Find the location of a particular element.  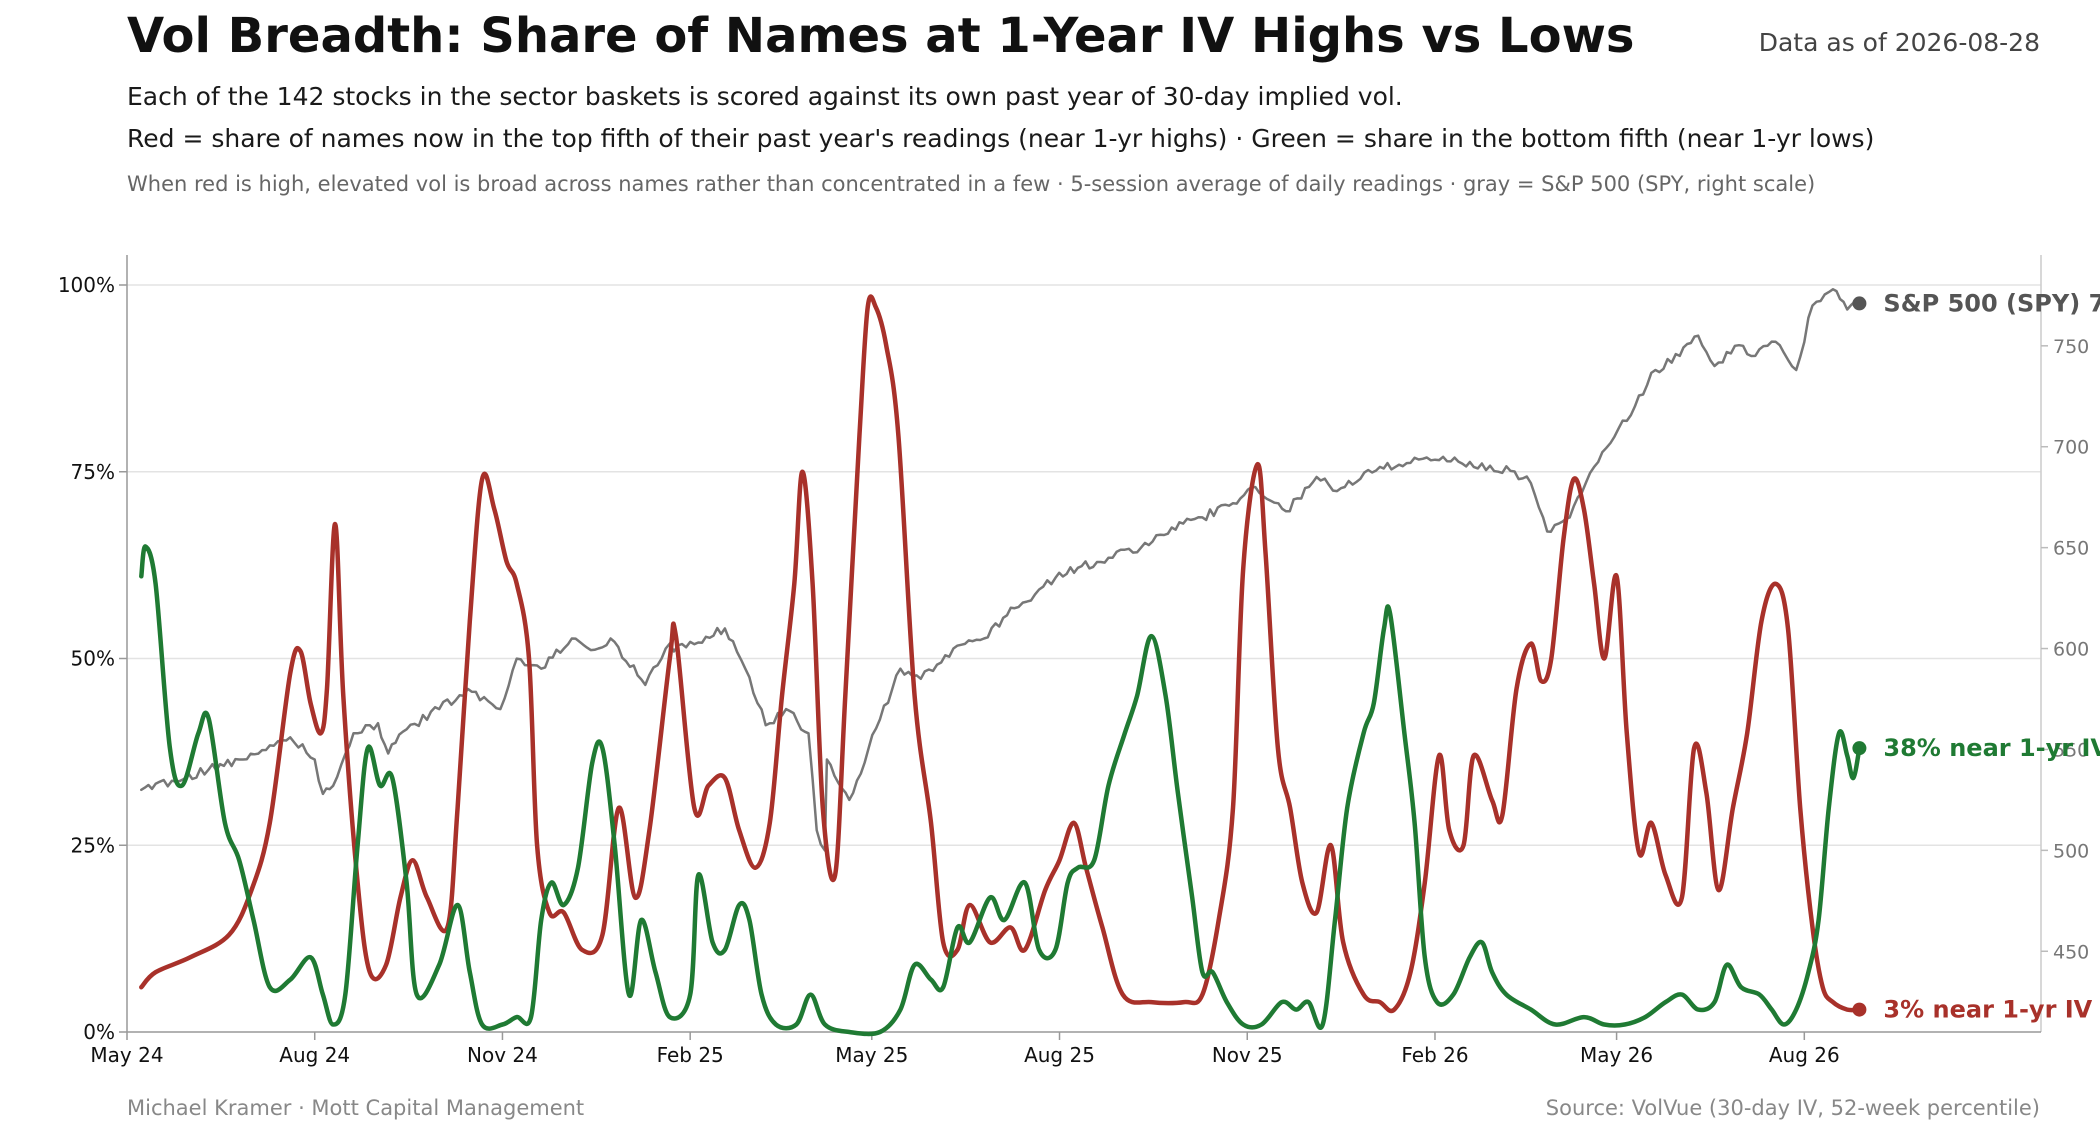

end-label-spy: S&P 500 (SPY) 771 is located at coordinates (1991, 303).